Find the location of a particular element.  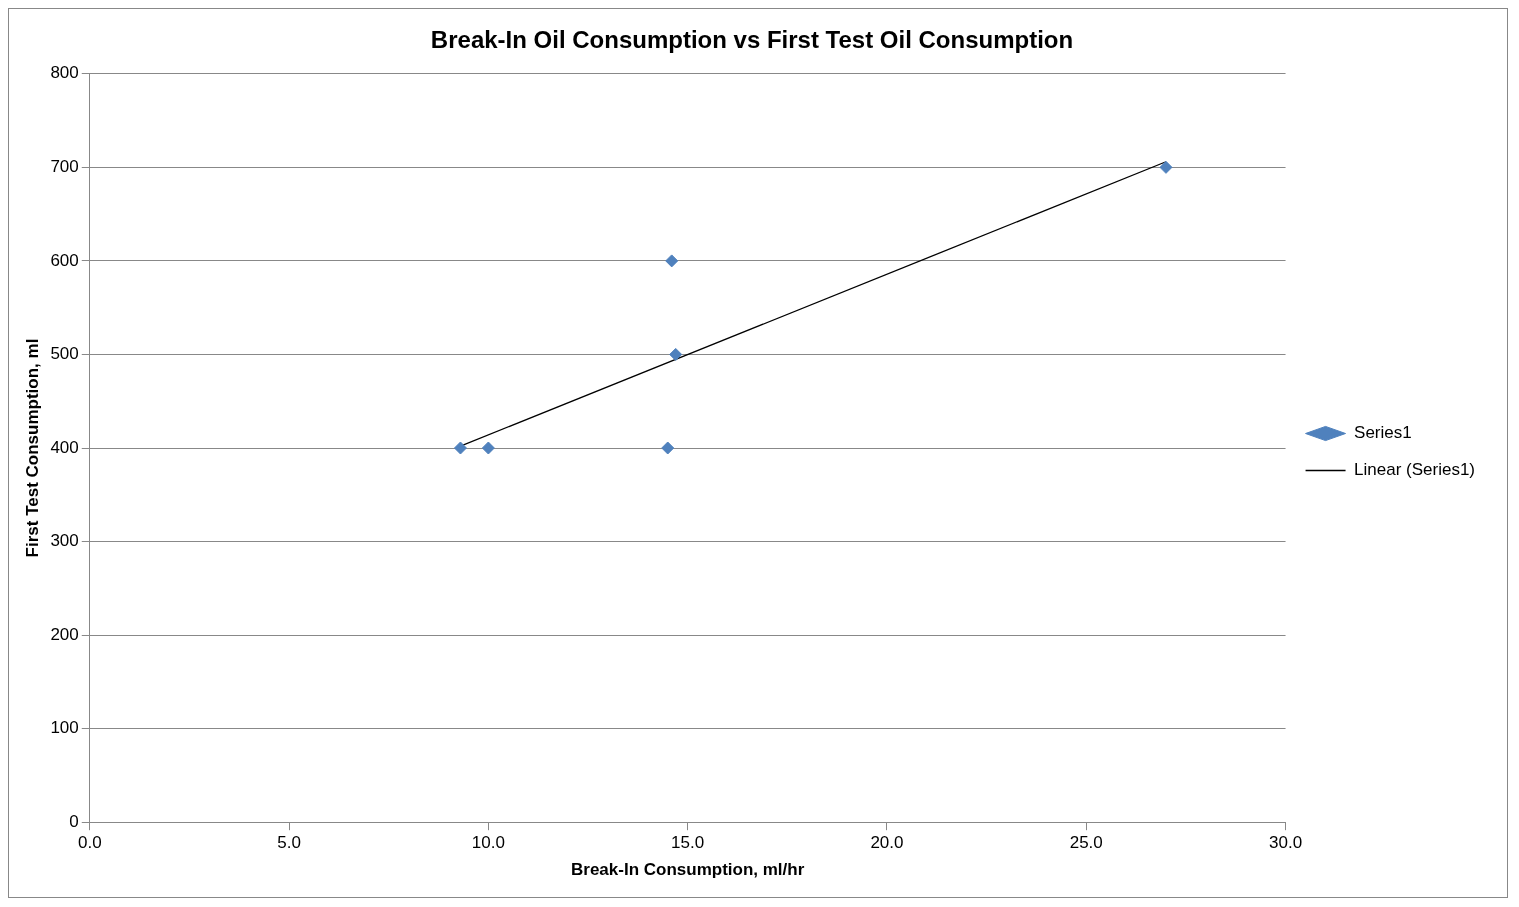

x-tick-label: 0.0 is located at coordinates (89, 843).